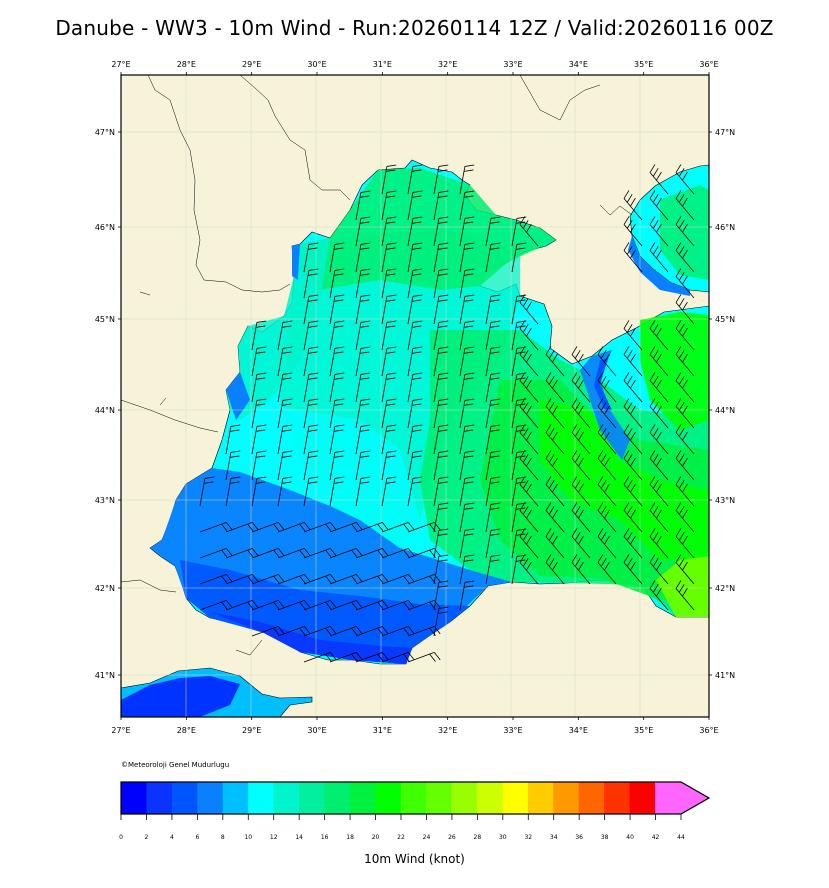 This screenshot has height=888, width=829. I want to click on lon-label-bottom: 32°E, so click(447, 730).